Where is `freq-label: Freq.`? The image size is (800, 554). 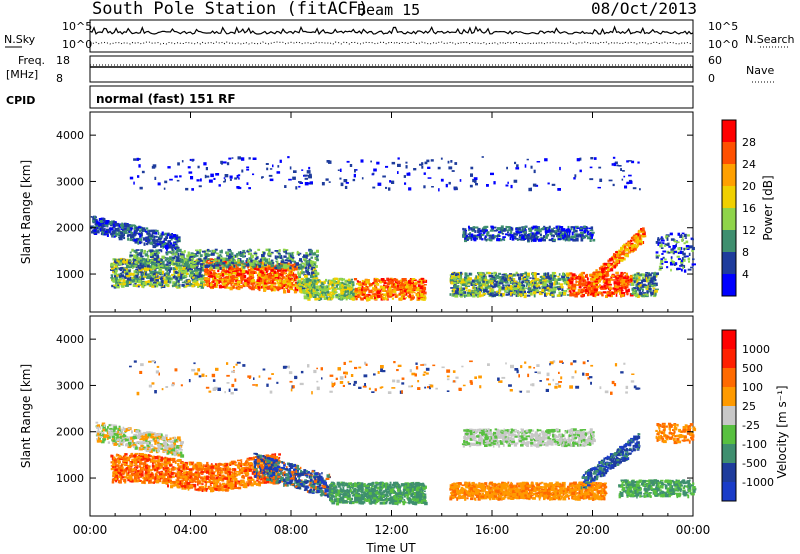 freq-label: Freq. is located at coordinates (31, 60).